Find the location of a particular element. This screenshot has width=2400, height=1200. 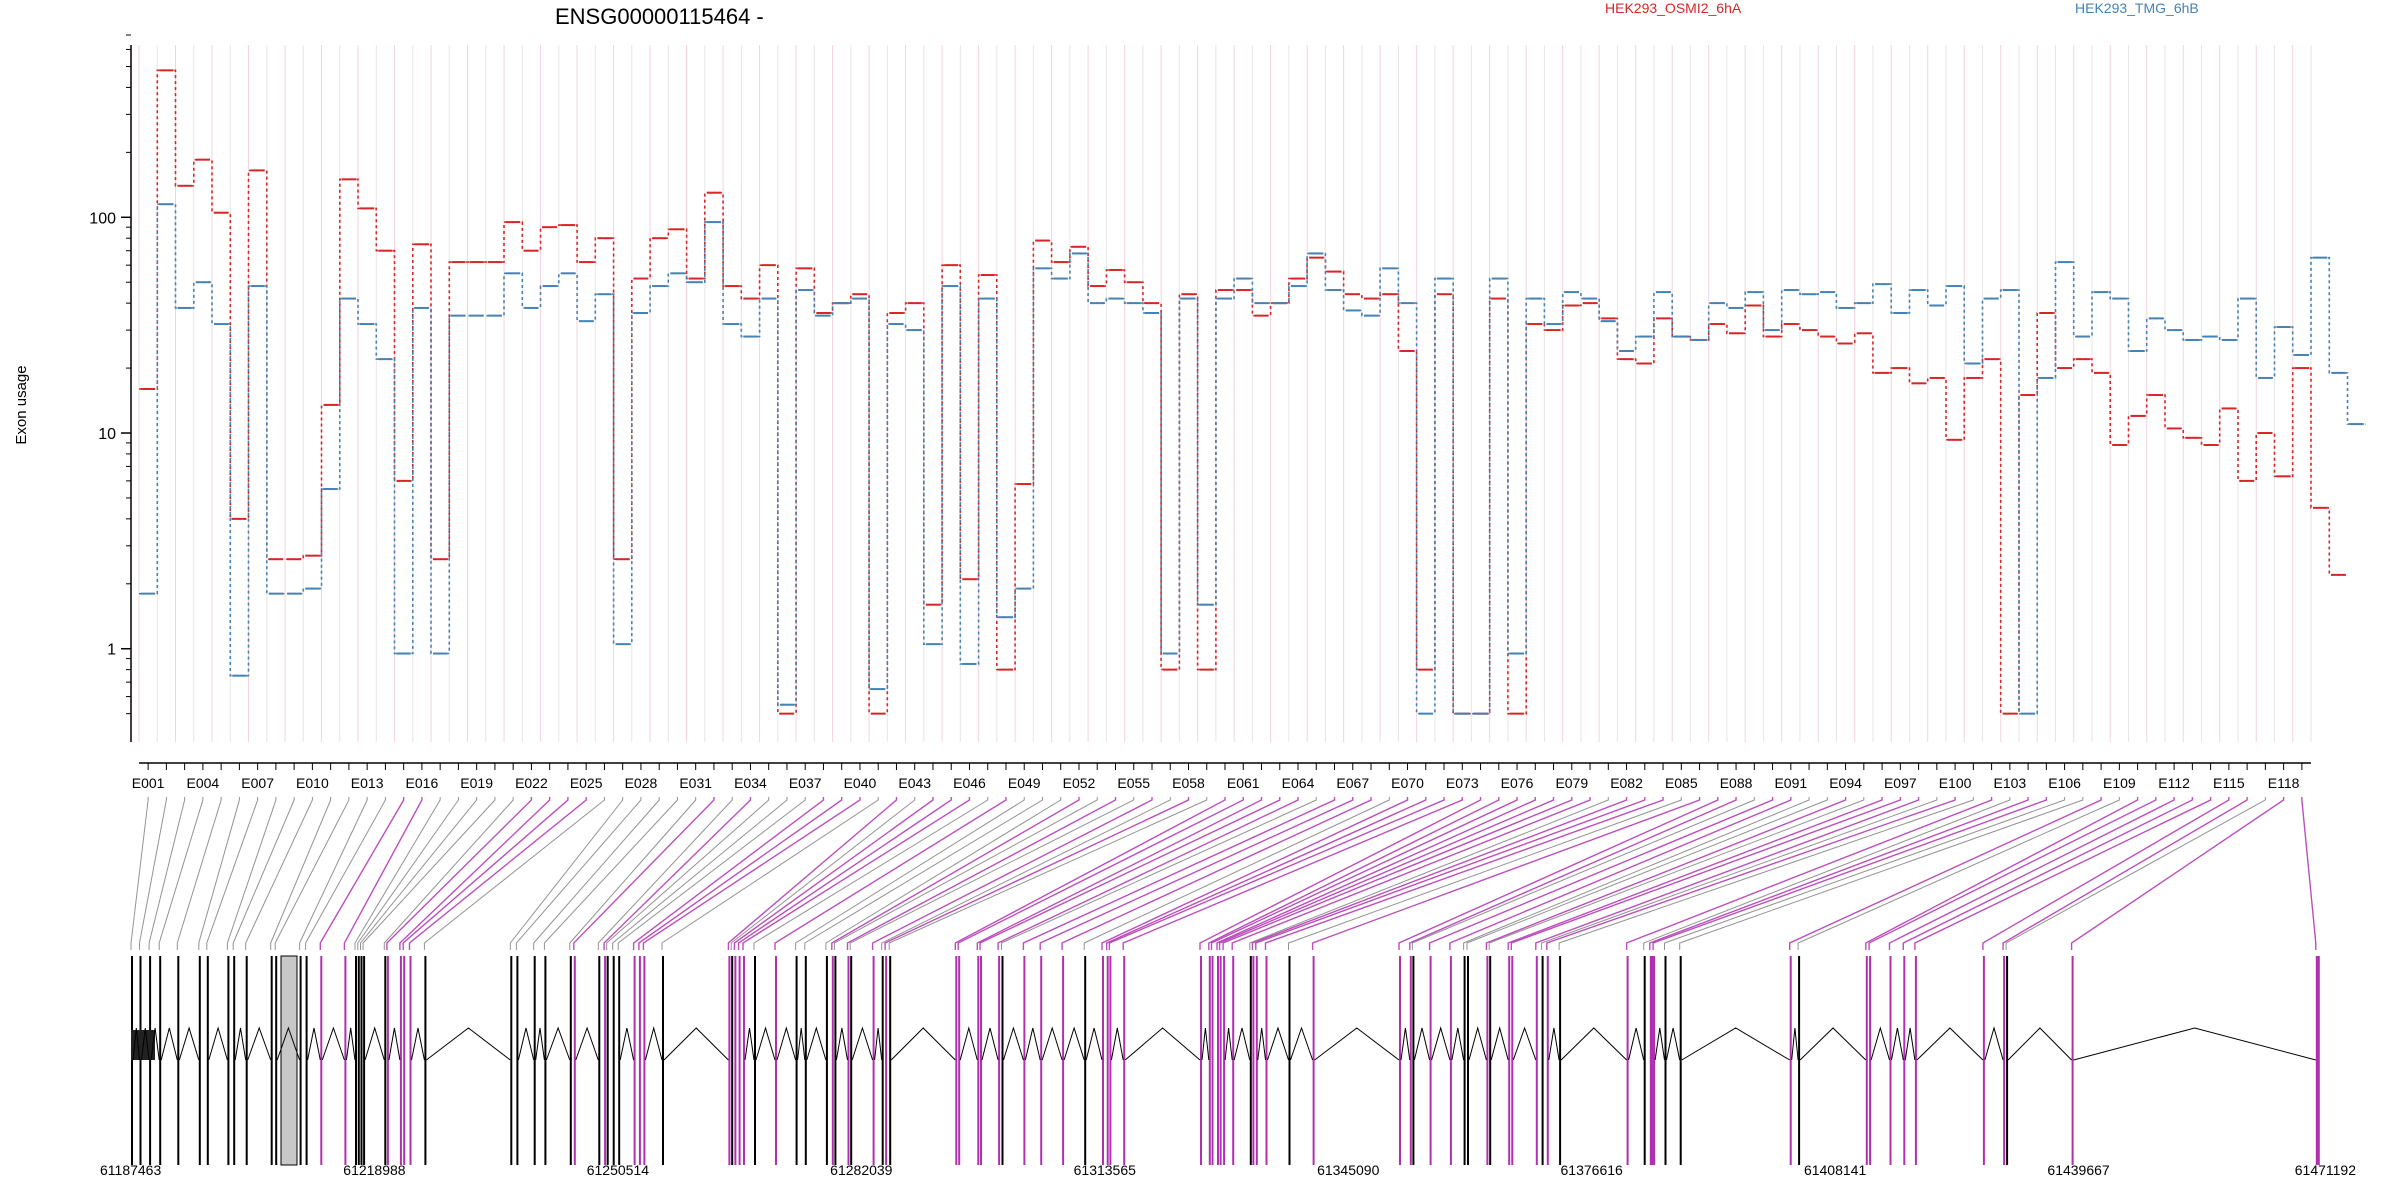

x-tick-label: E055 is located at coordinates (1133, 783).